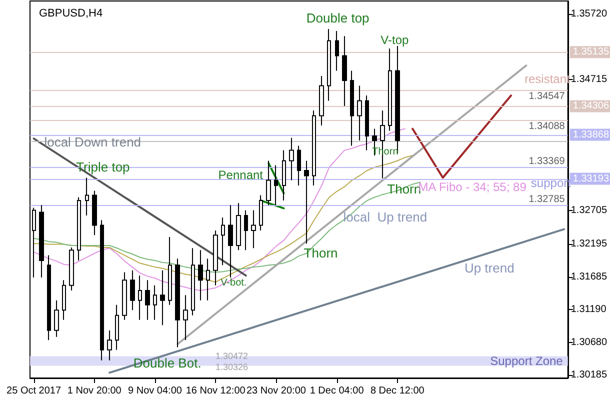  Describe the element at coordinates (591, 134) in the screenshot. I see `ref-line-label: 1.33868` at that location.